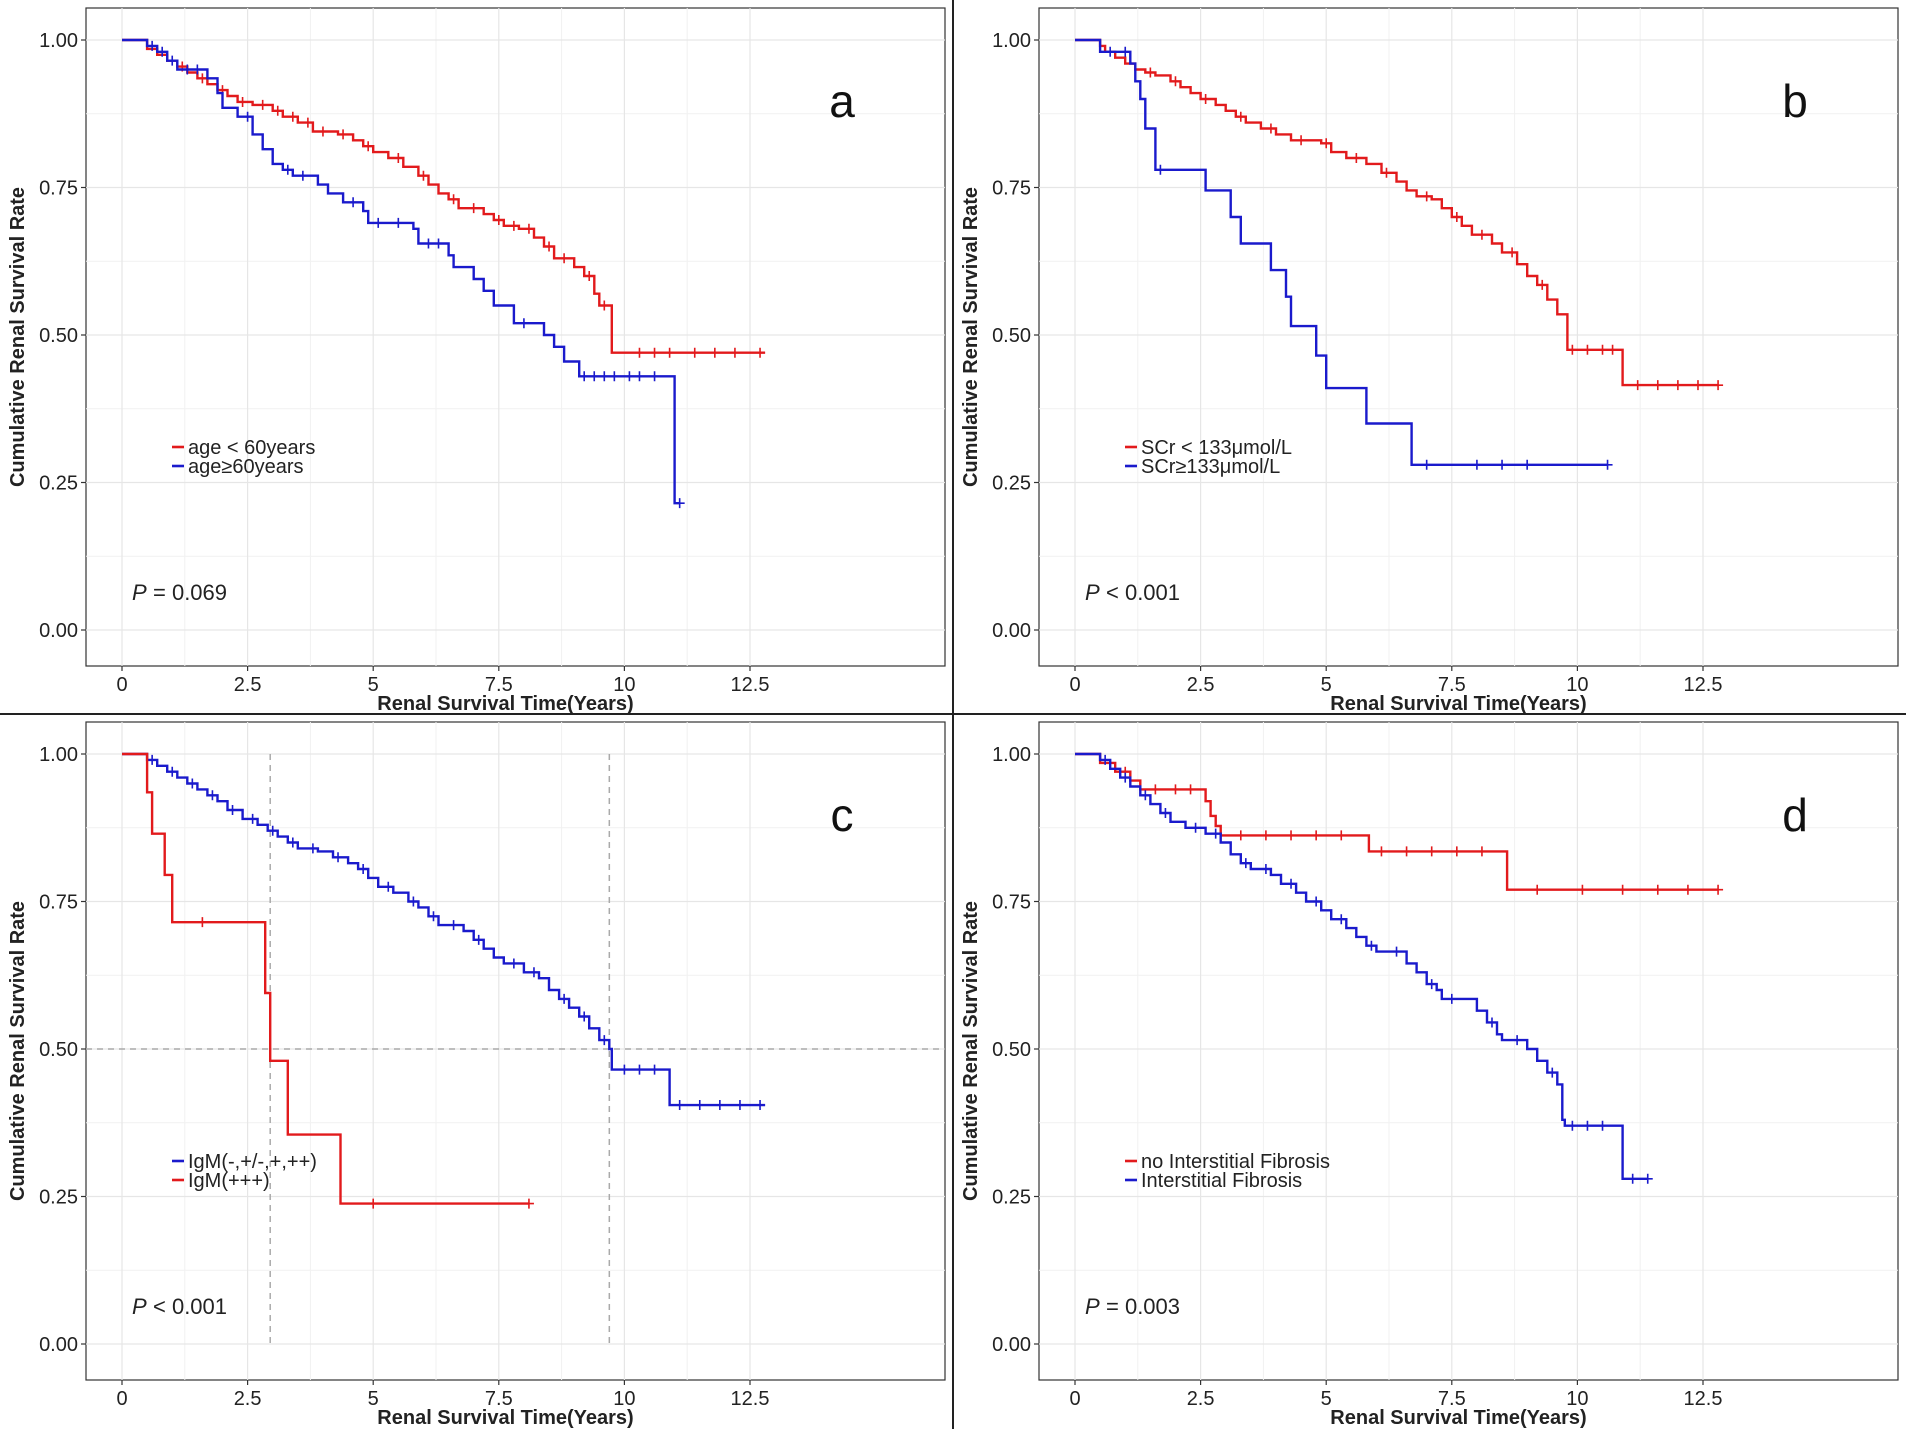 The width and height of the screenshot is (1906, 1429). What do you see at coordinates (401, 271) in the screenshot?
I see `survival-curve-second` at bounding box center [401, 271].